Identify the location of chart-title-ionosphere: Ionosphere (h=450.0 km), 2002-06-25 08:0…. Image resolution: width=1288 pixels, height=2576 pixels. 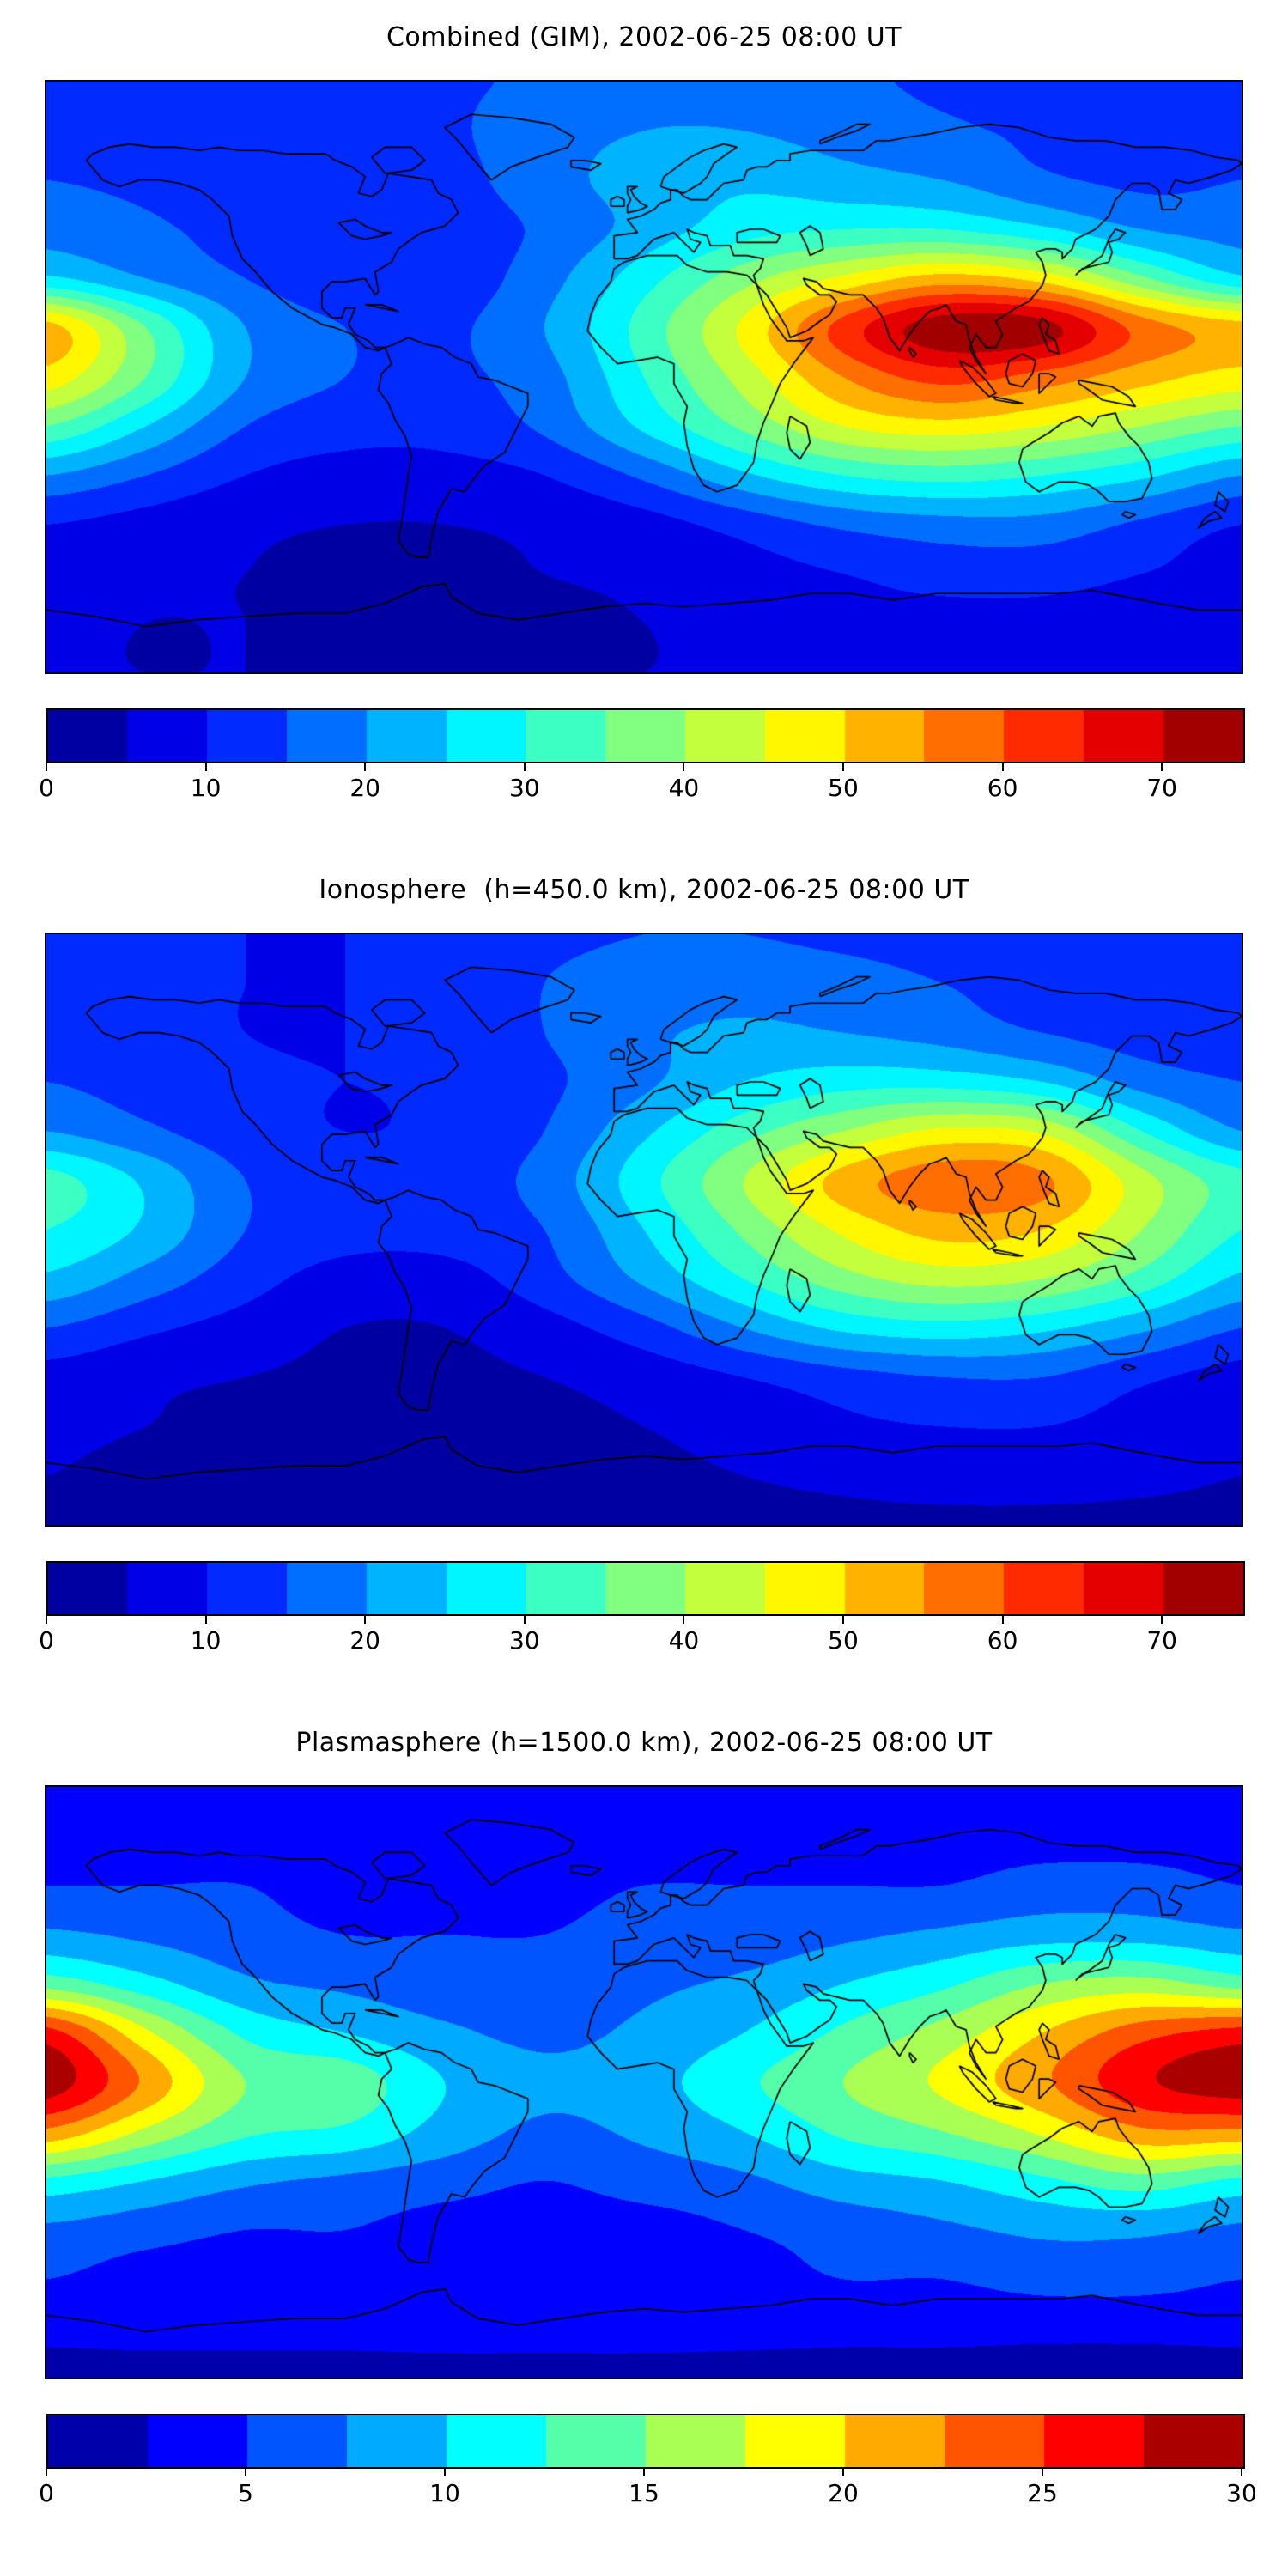
(644, 890).